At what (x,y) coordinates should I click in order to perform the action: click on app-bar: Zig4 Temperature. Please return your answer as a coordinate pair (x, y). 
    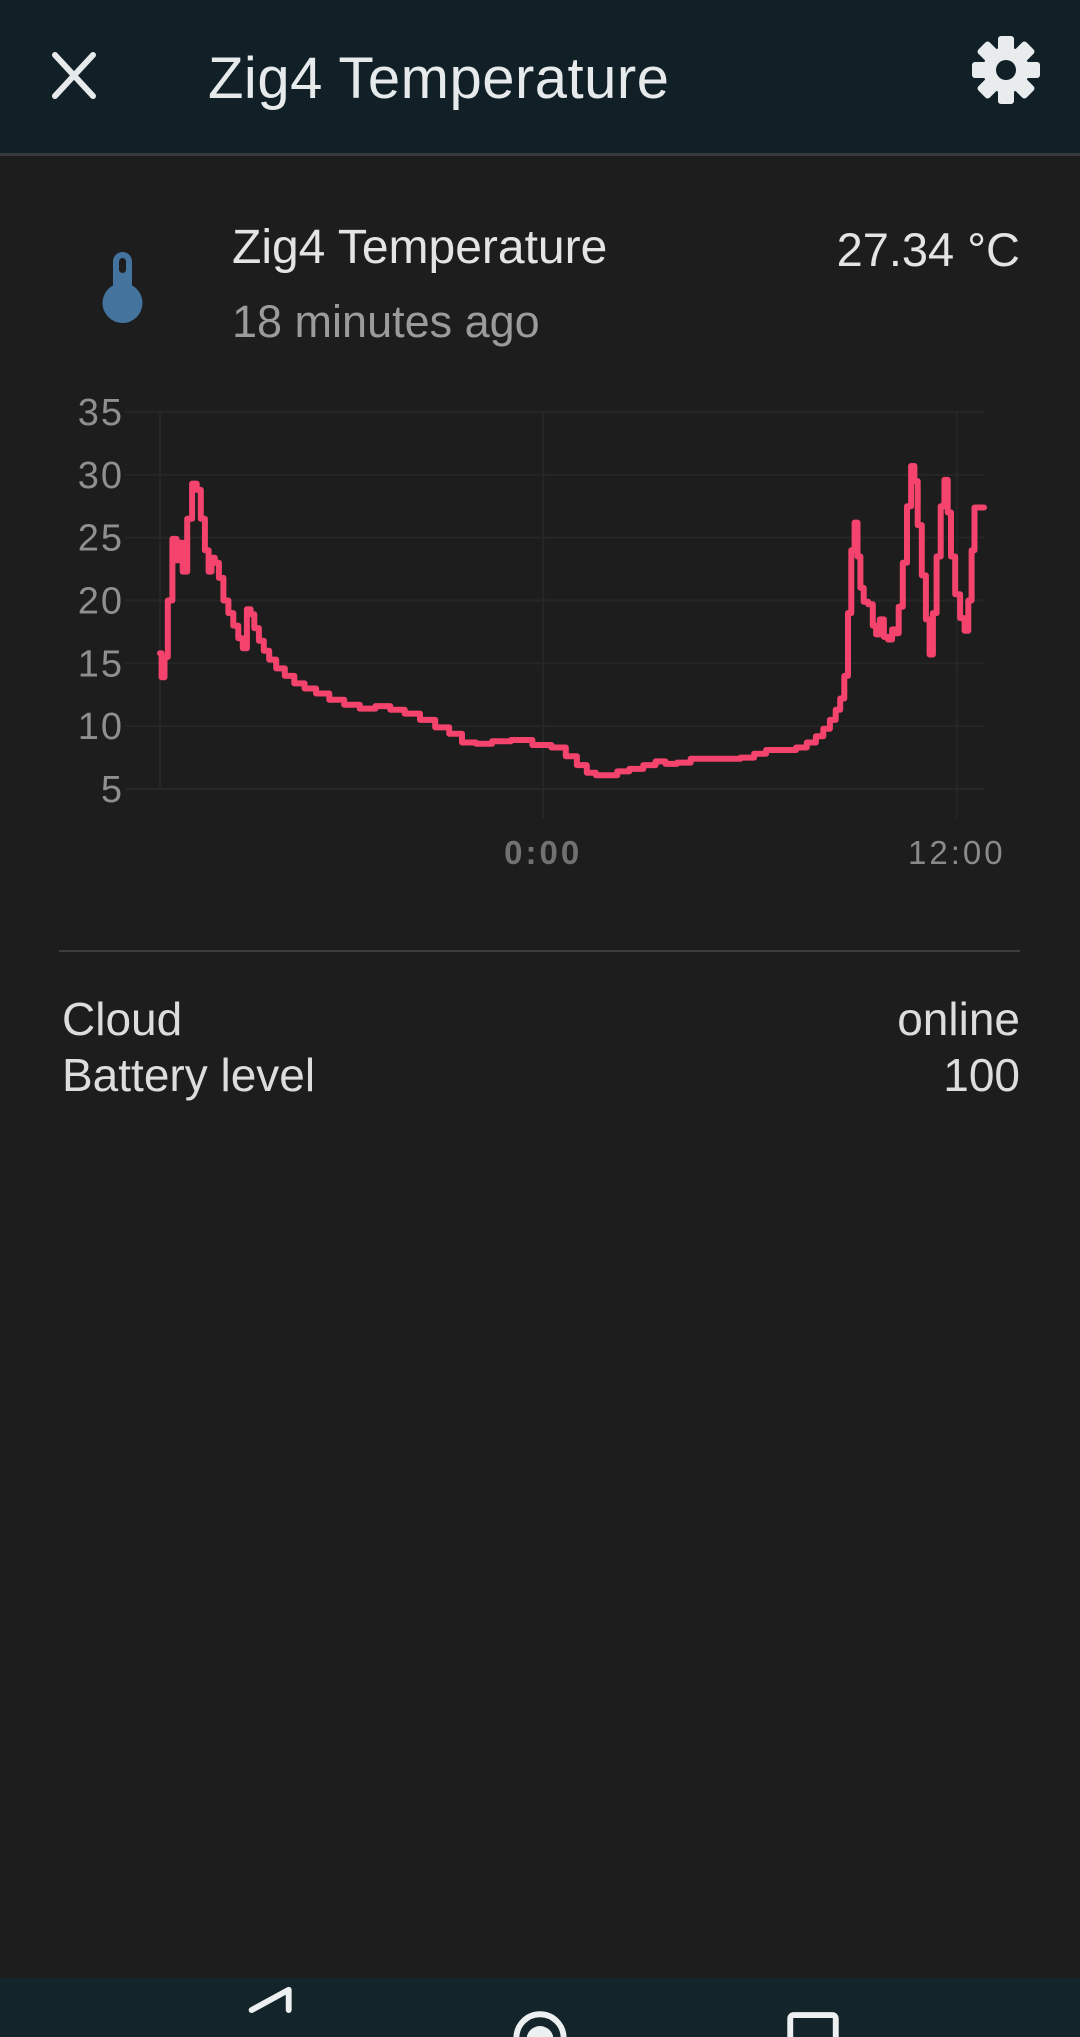
    Looking at the image, I should click on (540, 78).